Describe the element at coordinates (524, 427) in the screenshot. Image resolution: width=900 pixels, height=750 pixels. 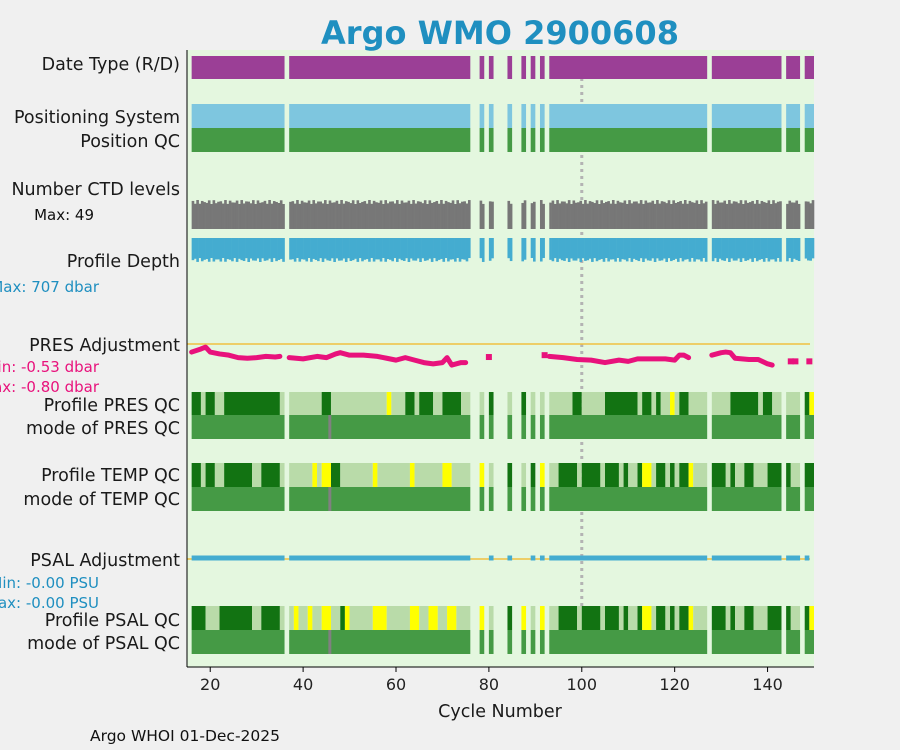
I see `mode-pres-qc-segment` at that location.